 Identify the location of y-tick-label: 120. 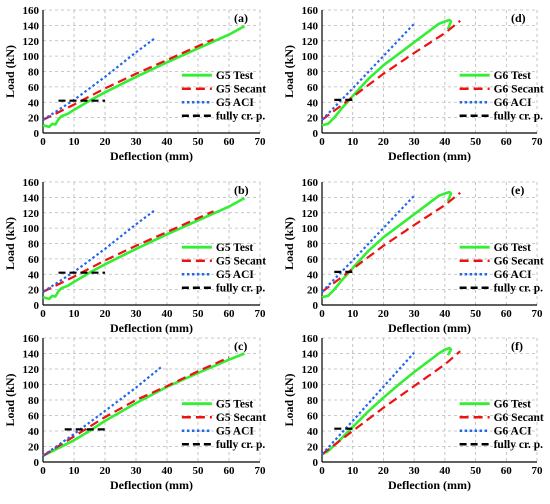
(31, 370).